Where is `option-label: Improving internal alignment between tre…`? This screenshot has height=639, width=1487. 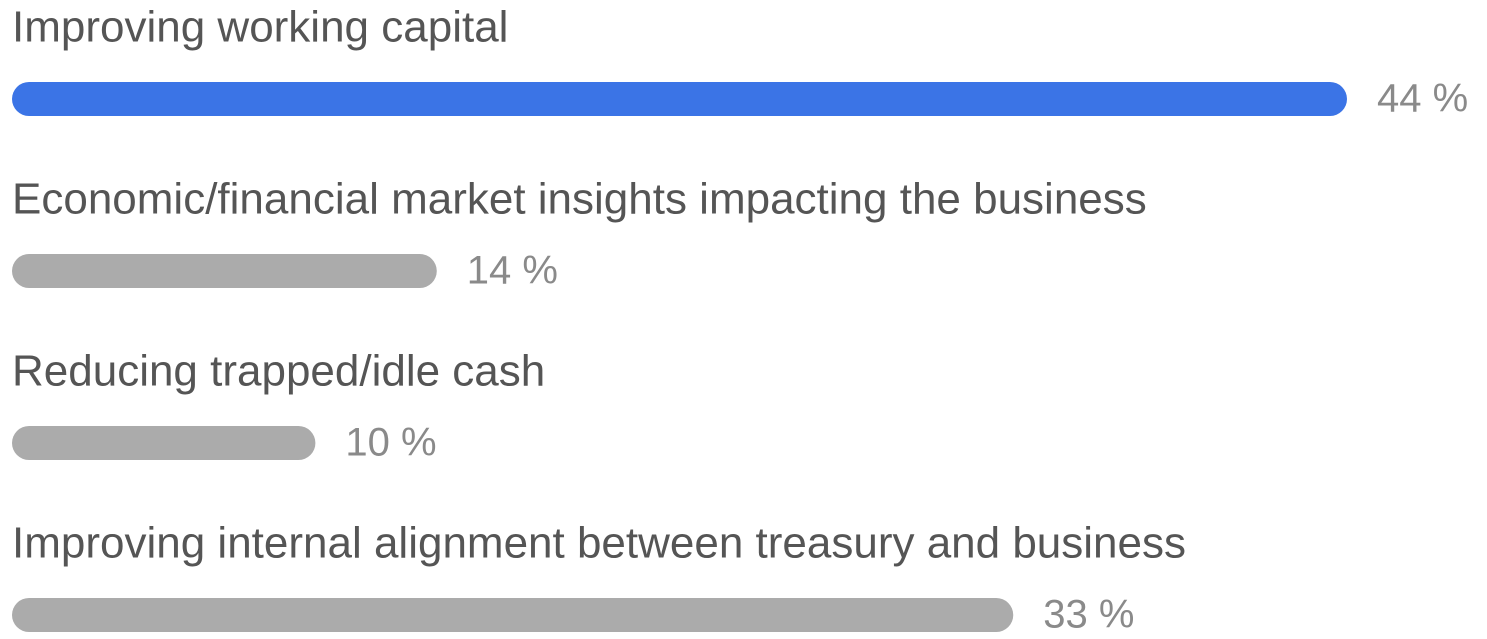 option-label: Improving internal alignment between tre… is located at coordinates (599, 543).